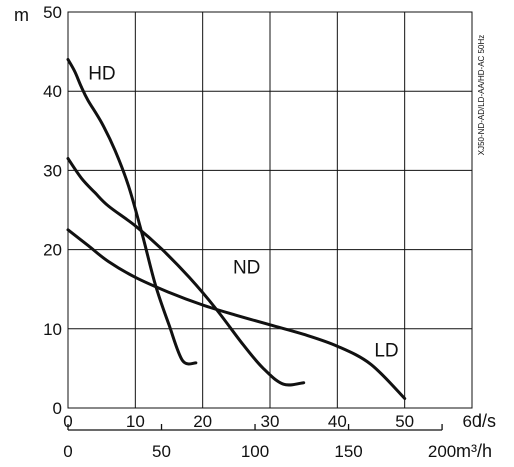 This screenshot has width=514, height=467. What do you see at coordinates (474, 451) in the screenshot?
I see `secondary-x-axis-unit-label: m³/h` at bounding box center [474, 451].